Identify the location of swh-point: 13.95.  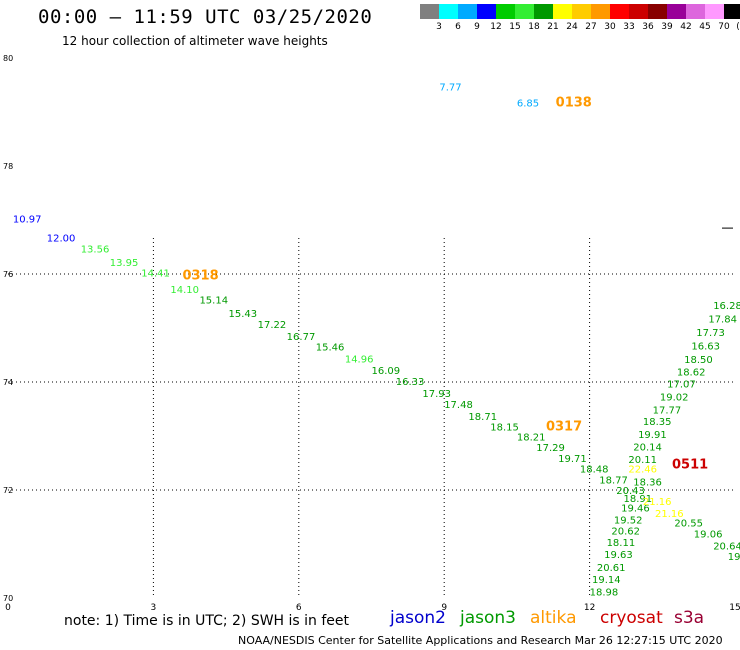
(124, 263).